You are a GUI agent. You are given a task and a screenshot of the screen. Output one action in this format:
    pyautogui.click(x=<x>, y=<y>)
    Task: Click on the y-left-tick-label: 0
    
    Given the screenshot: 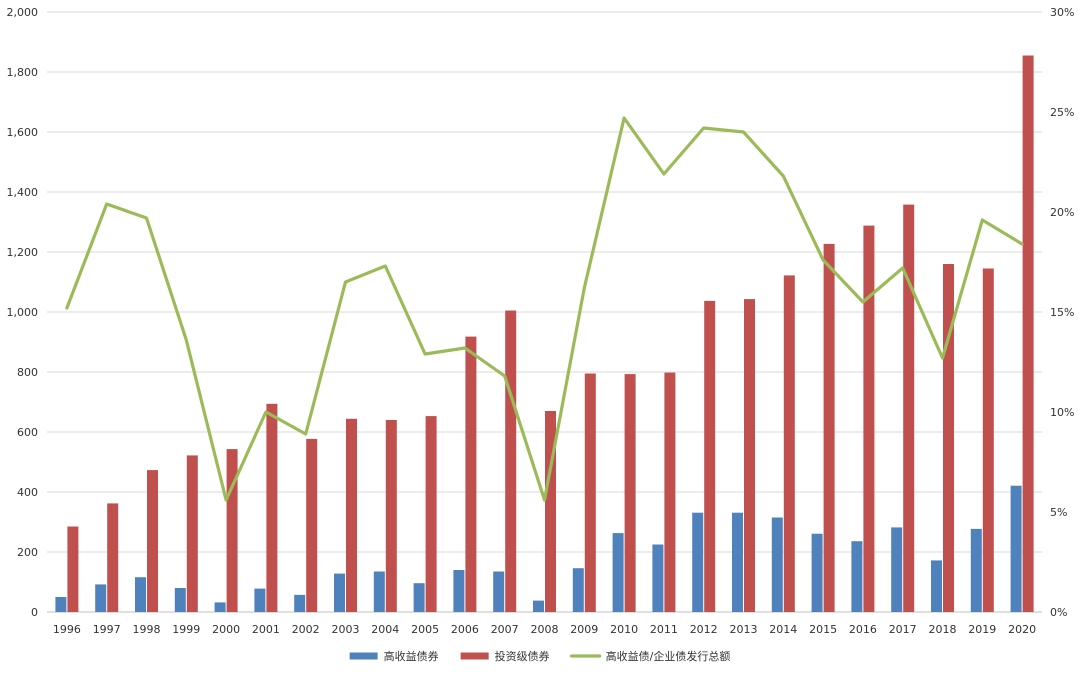 What is the action you would take?
    pyautogui.click(x=34, y=612)
    